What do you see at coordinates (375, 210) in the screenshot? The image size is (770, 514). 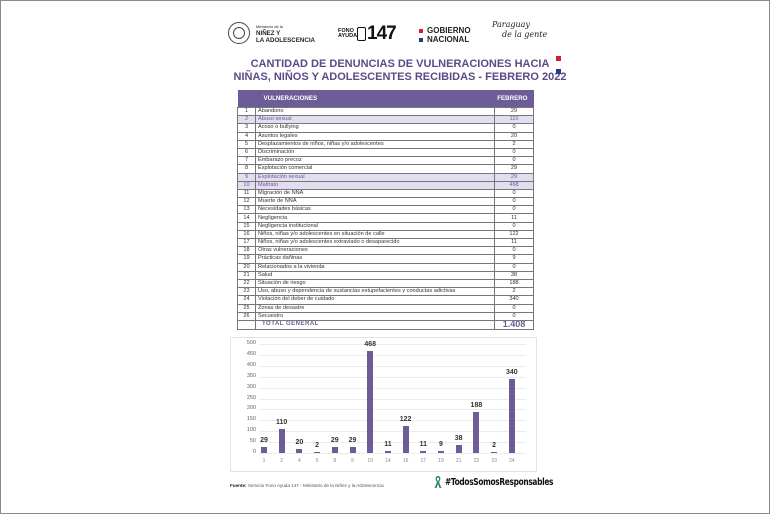 I see `row-vulneracion: Necesidades básicas` at bounding box center [375, 210].